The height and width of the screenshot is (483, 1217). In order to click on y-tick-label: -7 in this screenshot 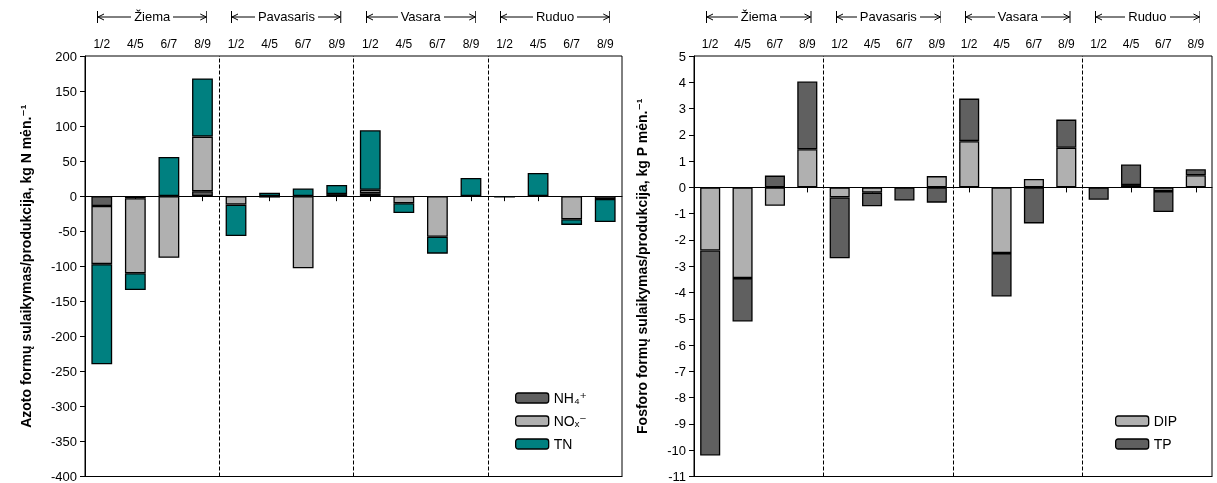, I will do `click(680, 371)`.